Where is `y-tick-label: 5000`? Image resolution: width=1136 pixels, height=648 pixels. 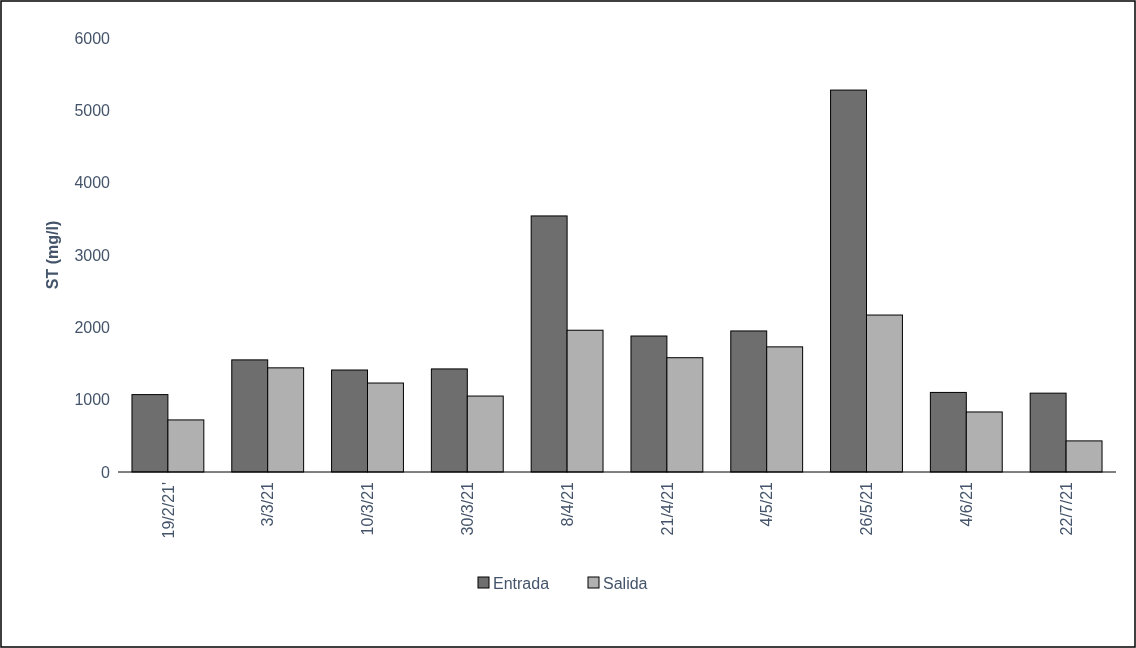
y-tick-label: 5000 is located at coordinates (92, 110).